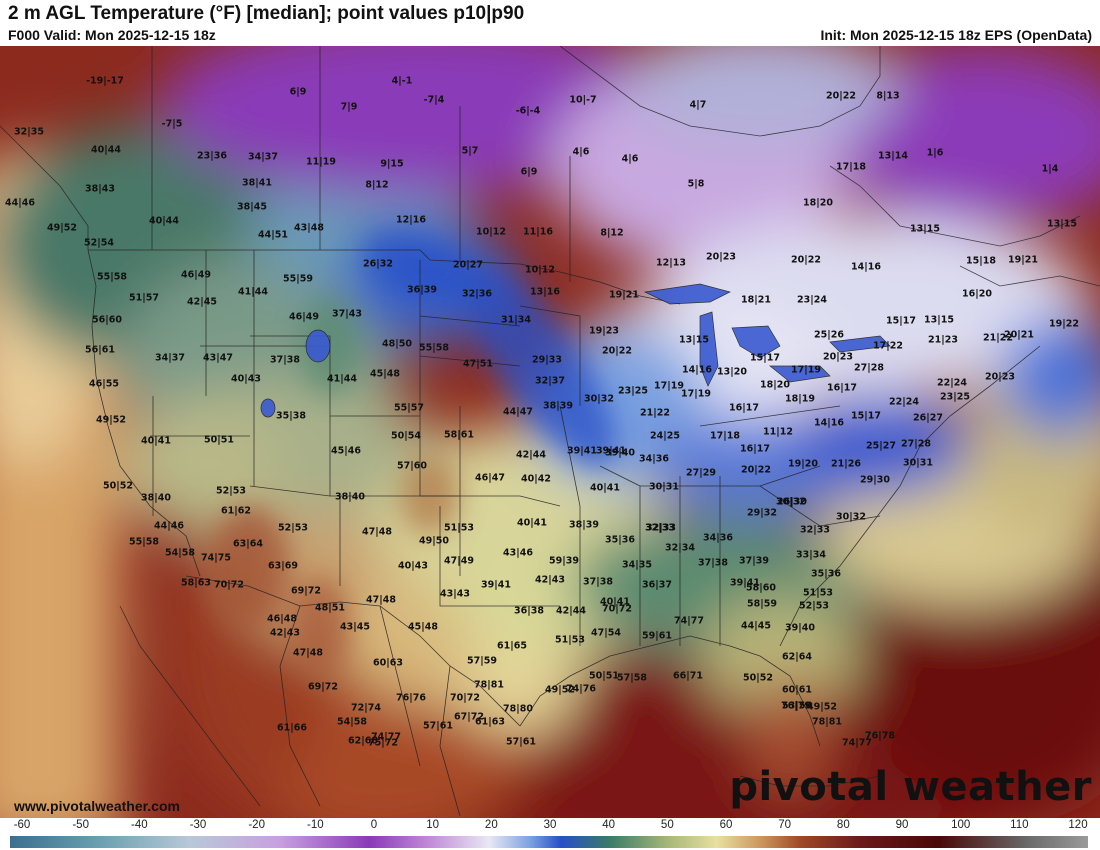  I want to click on point-value: 46|48, so click(282, 619).